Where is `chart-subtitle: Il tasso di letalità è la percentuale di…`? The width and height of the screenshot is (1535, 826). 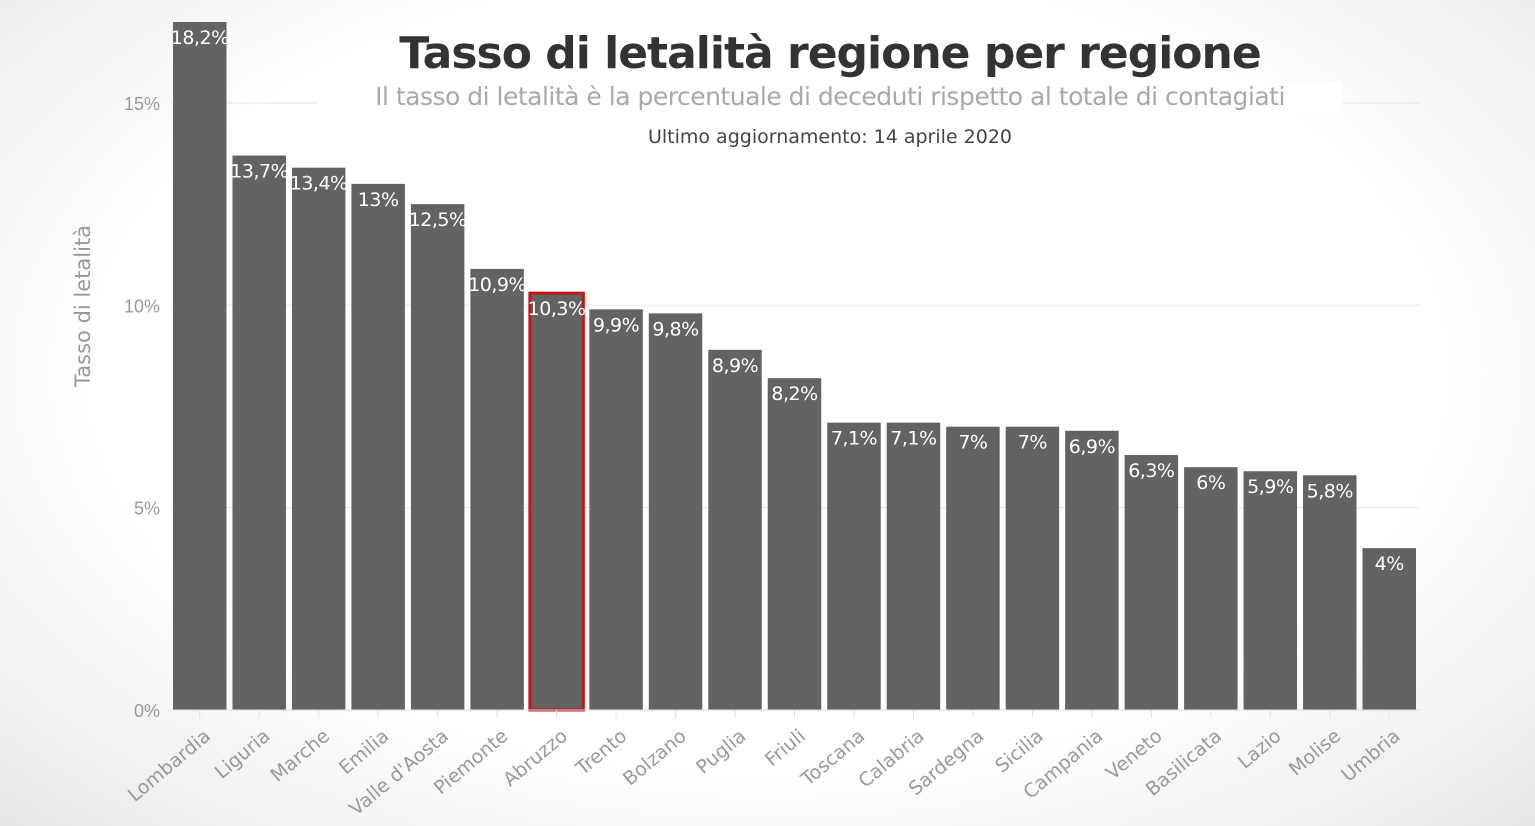
chart-subtitle: Il tasso di letalità è la percentuale di… is located at coordinates (830, 96).